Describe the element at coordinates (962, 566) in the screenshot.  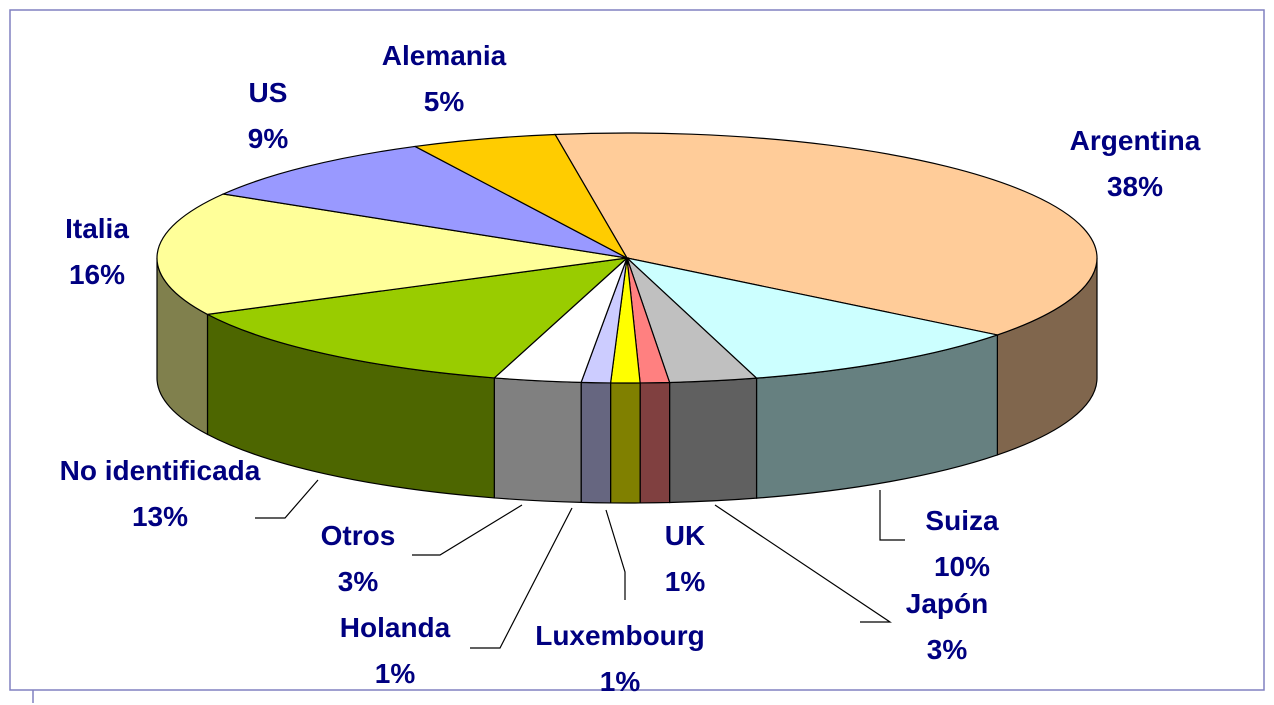
I see `value-label: 10%` at that location.